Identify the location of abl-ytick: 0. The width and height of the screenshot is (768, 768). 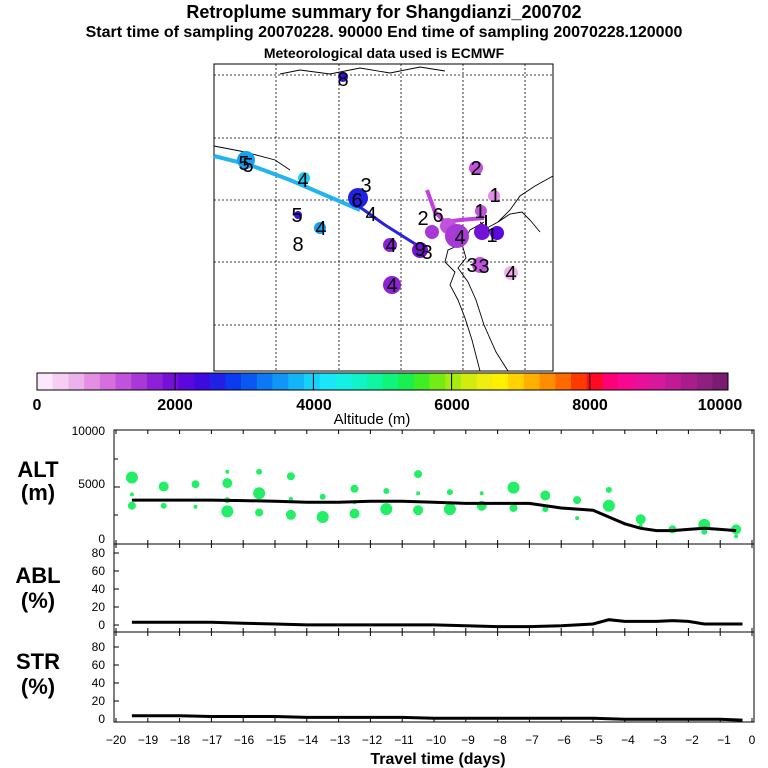
(101, 625).